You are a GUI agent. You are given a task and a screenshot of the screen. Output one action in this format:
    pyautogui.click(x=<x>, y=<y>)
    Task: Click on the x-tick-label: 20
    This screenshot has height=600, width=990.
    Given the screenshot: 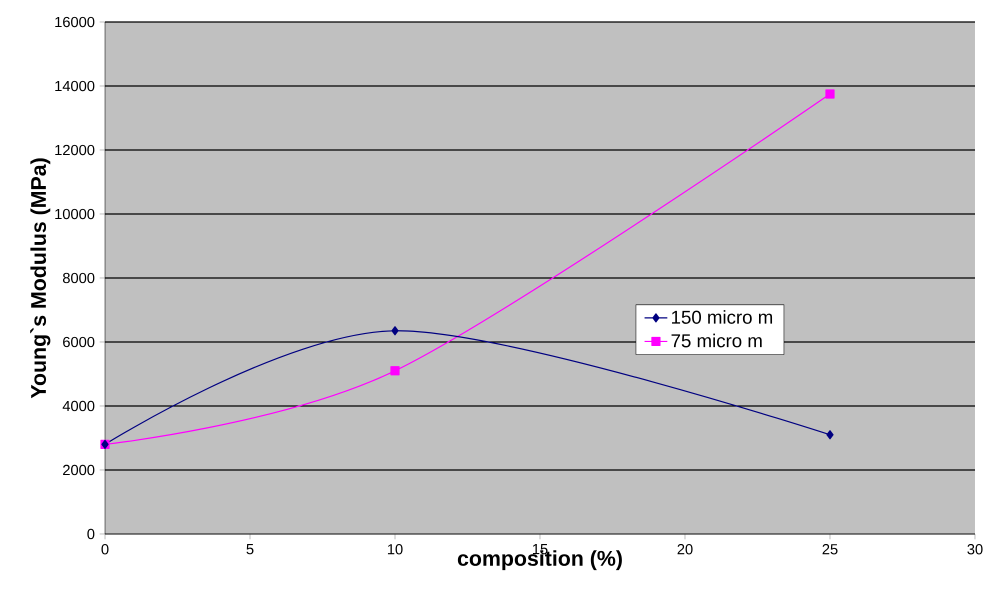 What is the action you would take?
    pyautogui.click(x=685, y=549)
    